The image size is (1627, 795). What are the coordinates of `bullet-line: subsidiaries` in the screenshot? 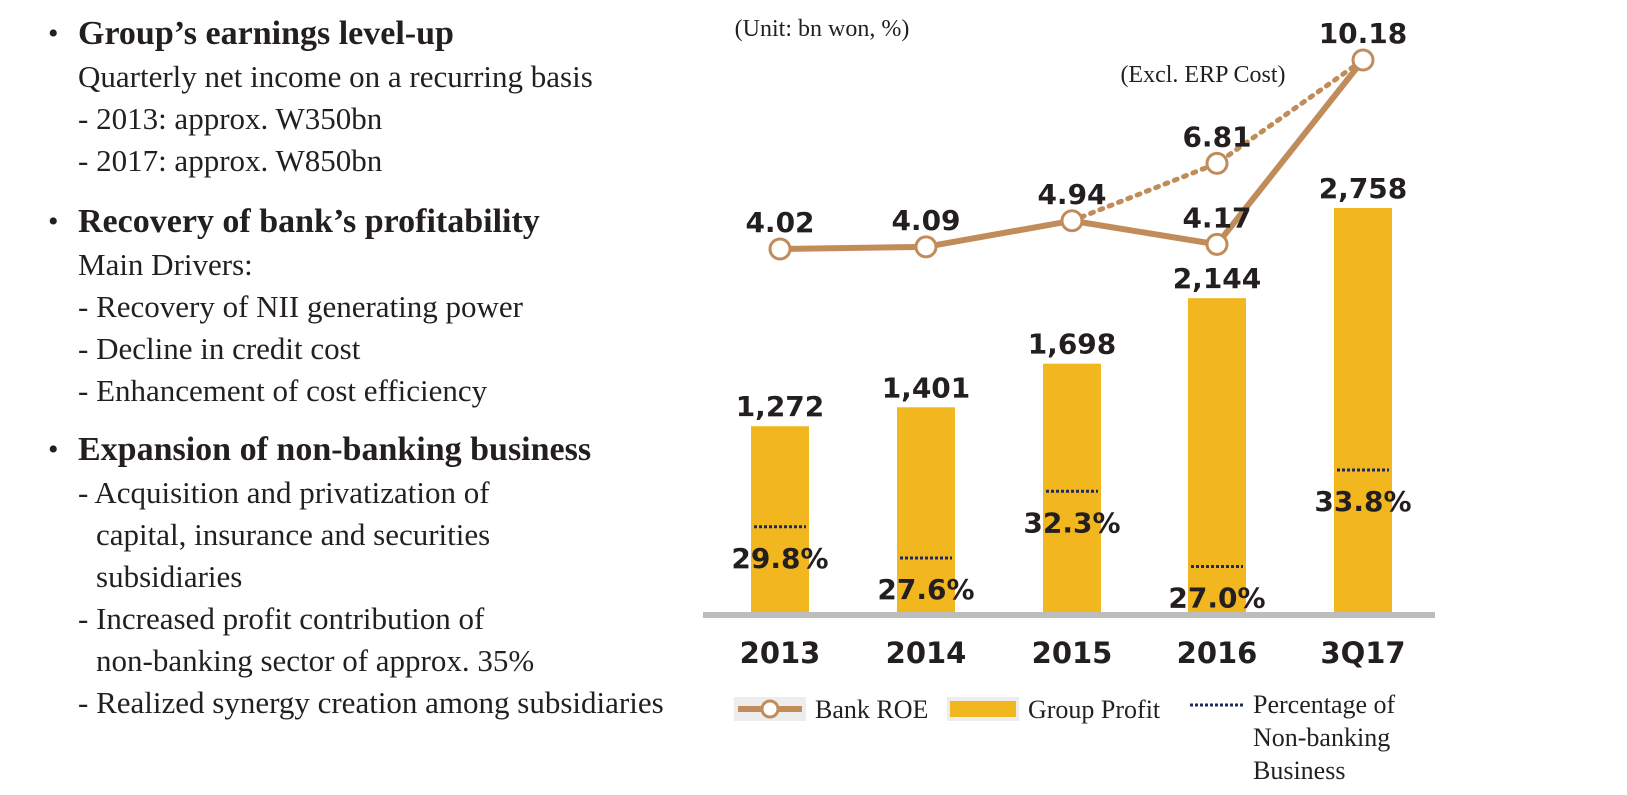 It's located at (169, 576).